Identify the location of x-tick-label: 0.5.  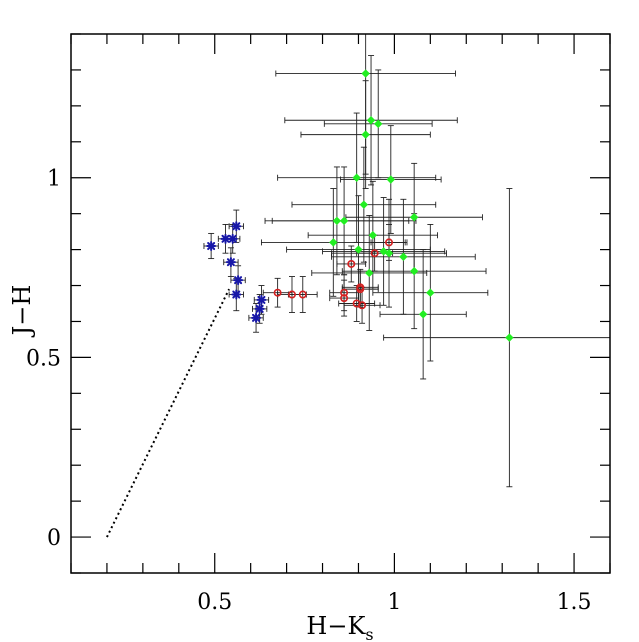
(214, 602).